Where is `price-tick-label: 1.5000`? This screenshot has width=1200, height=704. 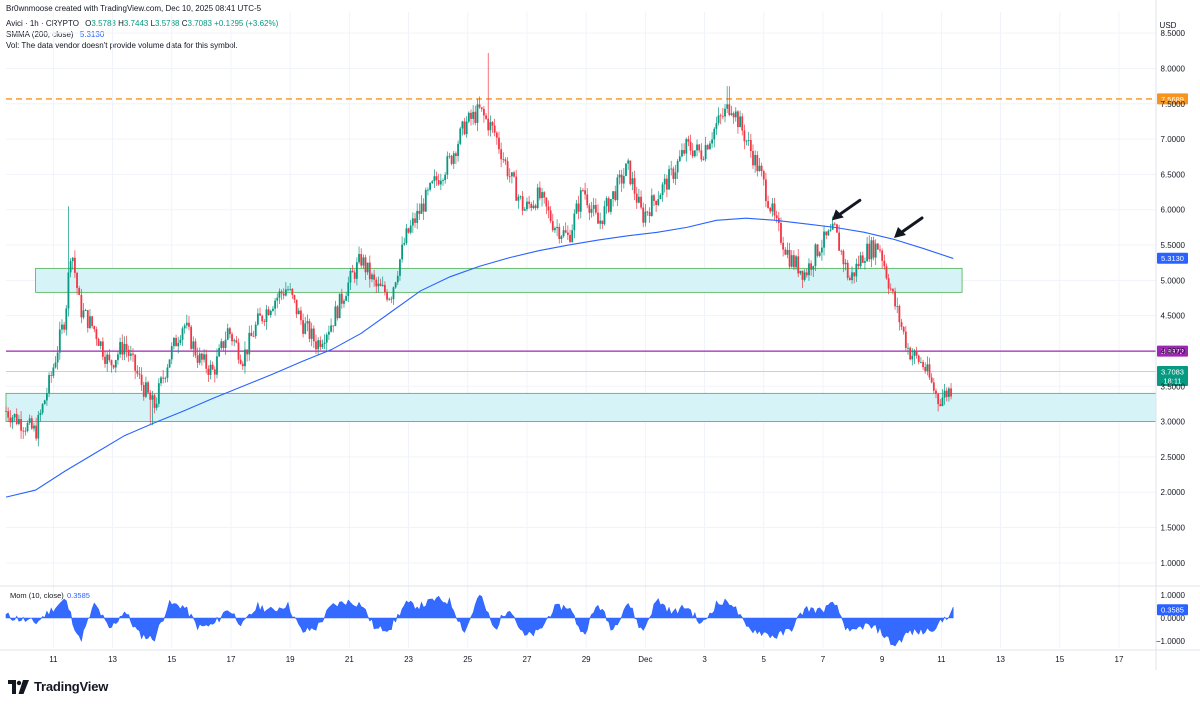
price-tick-label: 1.5000 is located at coordinates (1173, 528).